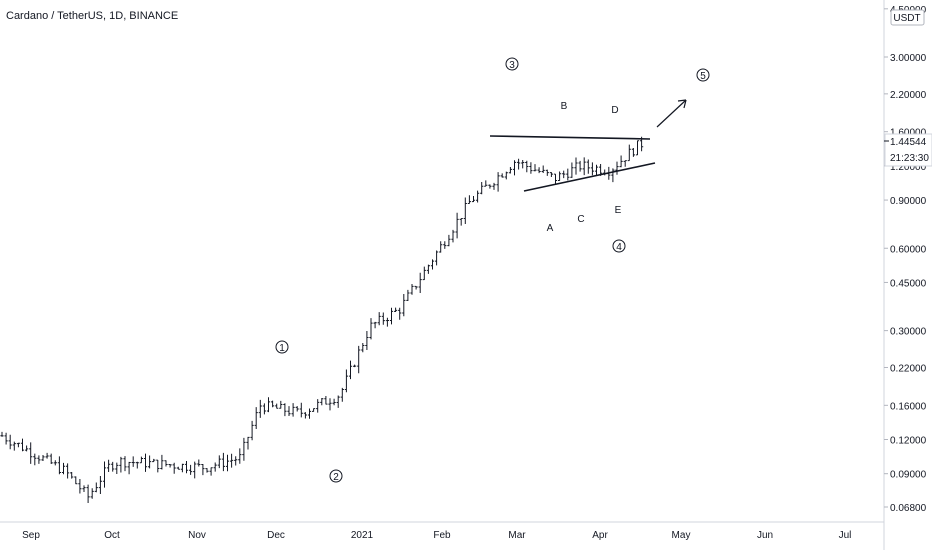 This screenshot has height=550, width=932. I want to click on time-tick-label: Nov, so click(197, 535).